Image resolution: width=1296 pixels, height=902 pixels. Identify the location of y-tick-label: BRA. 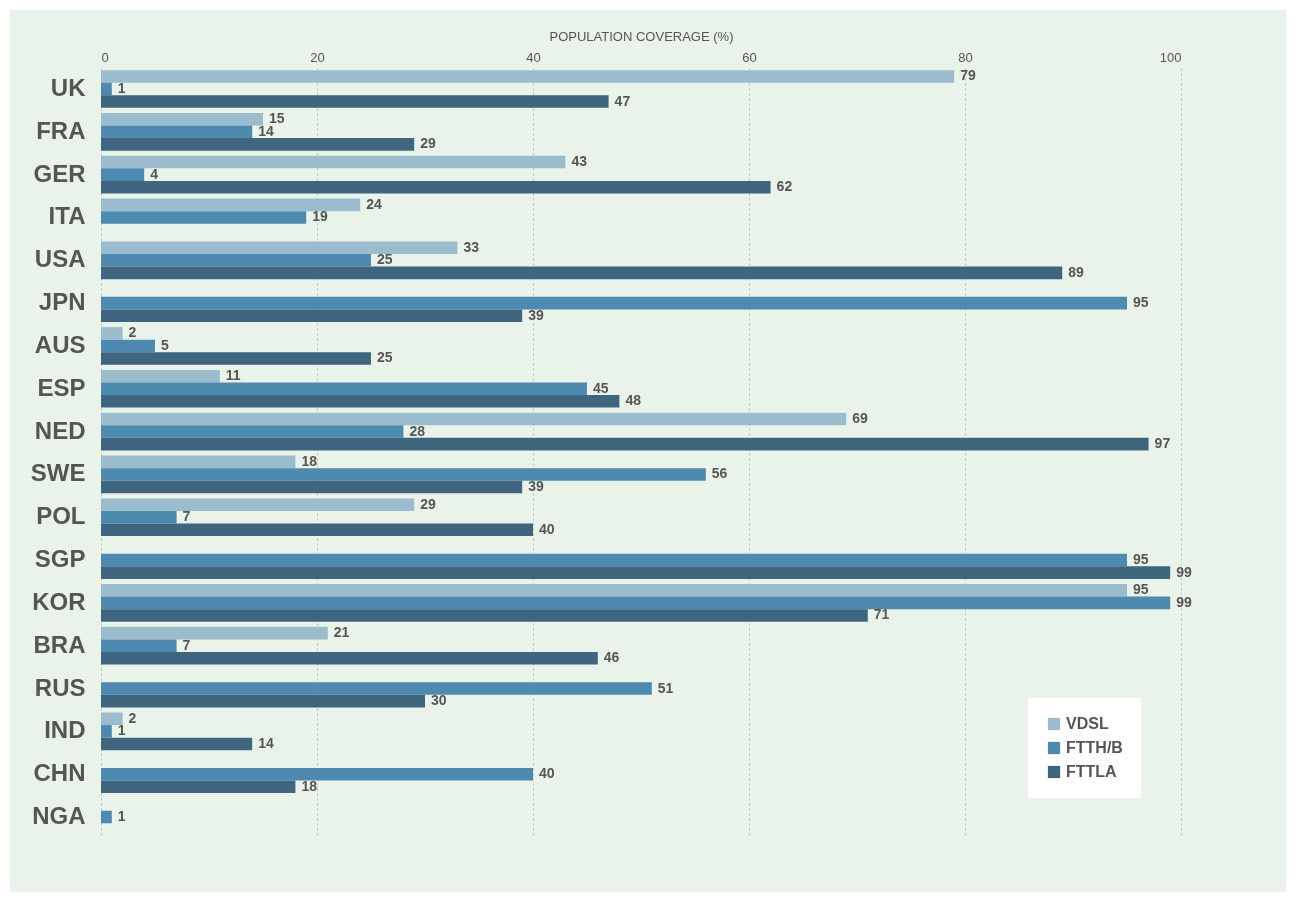
(59, 644).